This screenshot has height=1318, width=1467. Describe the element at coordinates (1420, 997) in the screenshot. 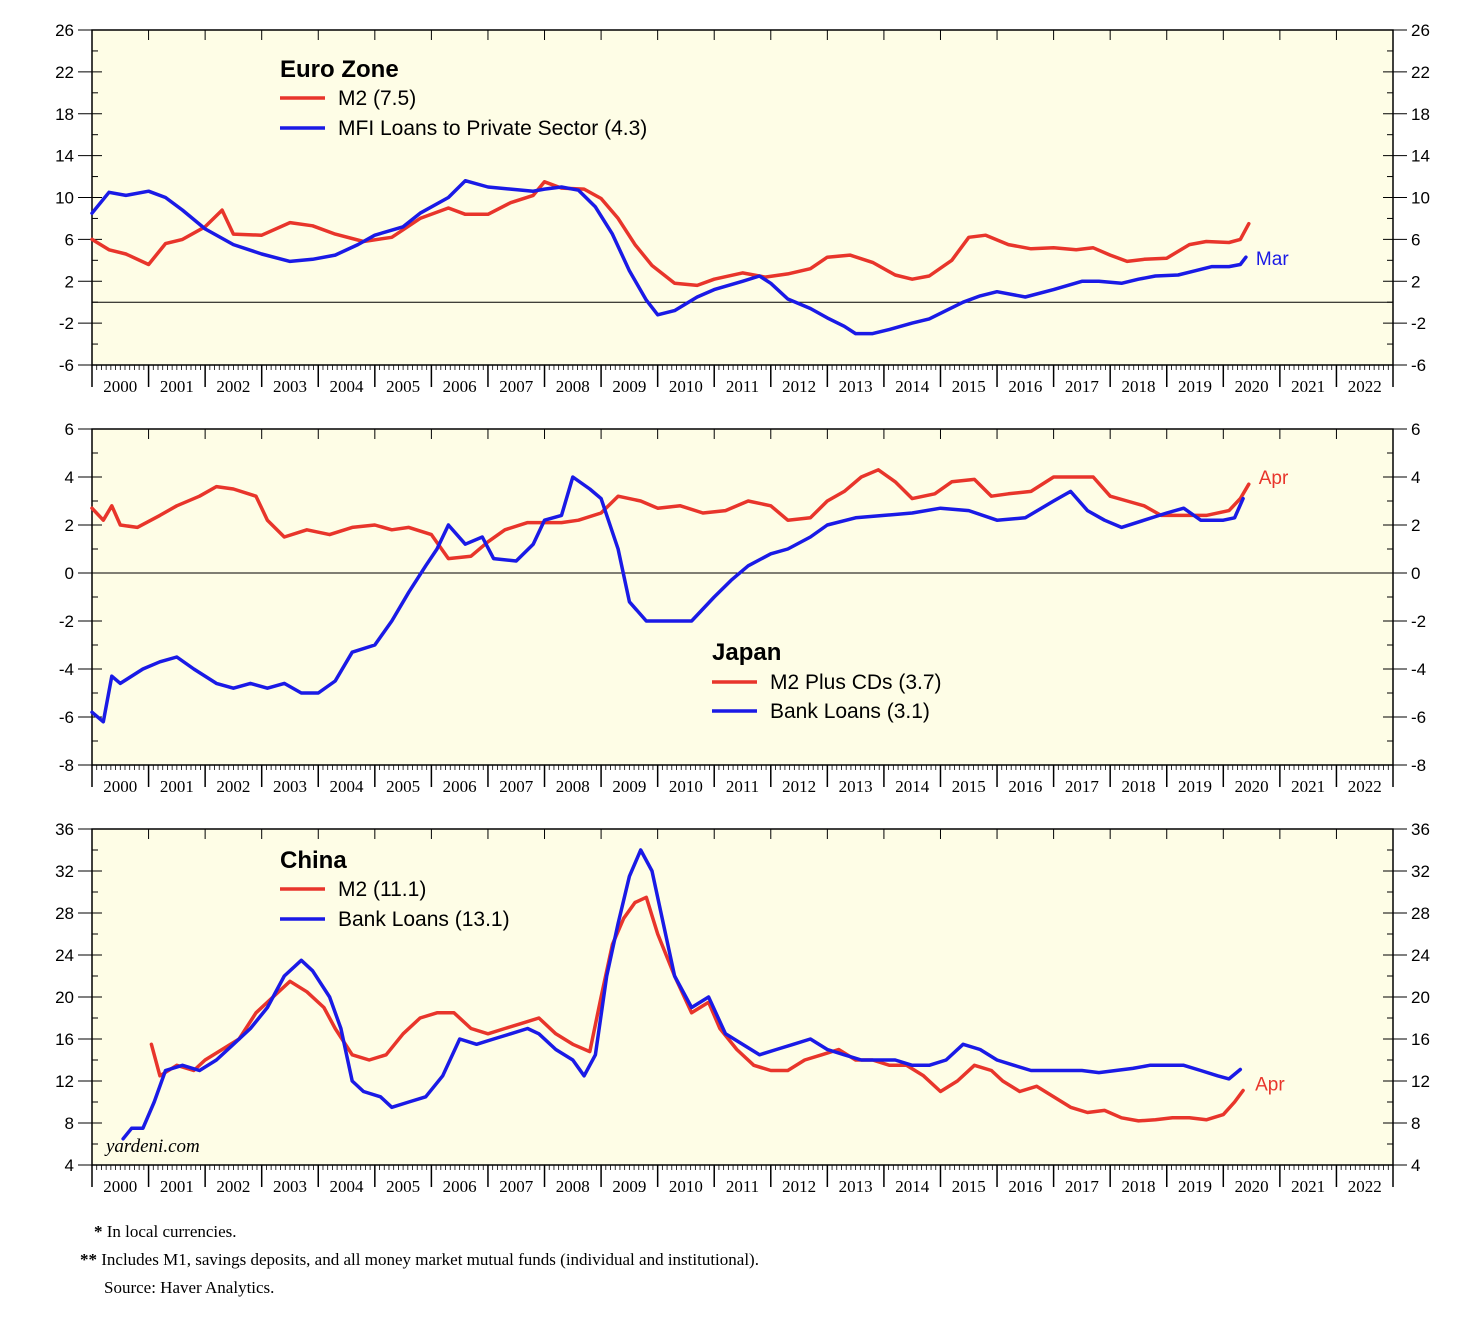

I see `y-tick-label-right: 20` at that location.